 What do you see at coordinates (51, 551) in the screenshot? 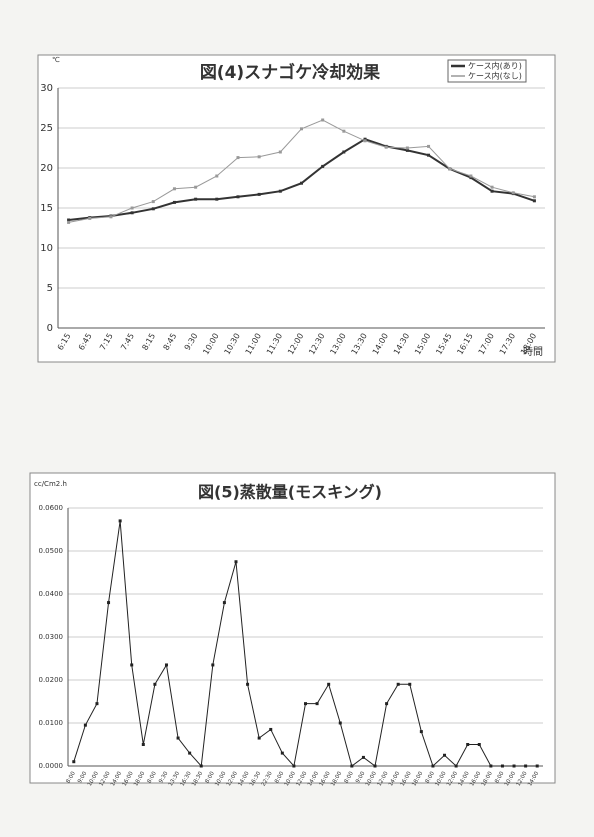
I see `y-tick-label: 0.0500` at bounding box center [51, 551].